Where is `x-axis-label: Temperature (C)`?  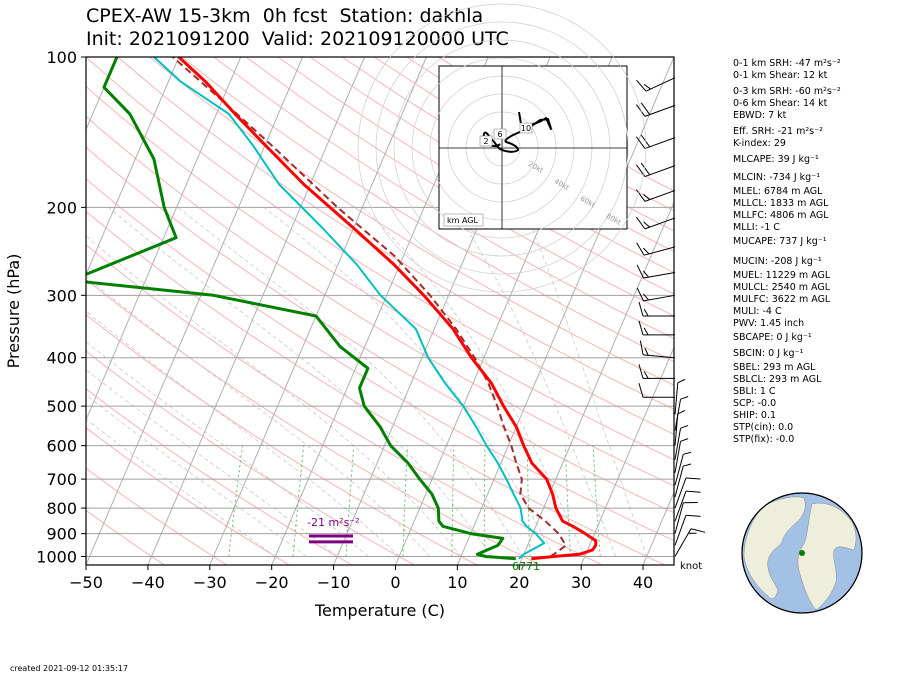 x-axis-label: Temperature (C) is located at coordinates (379, 610).